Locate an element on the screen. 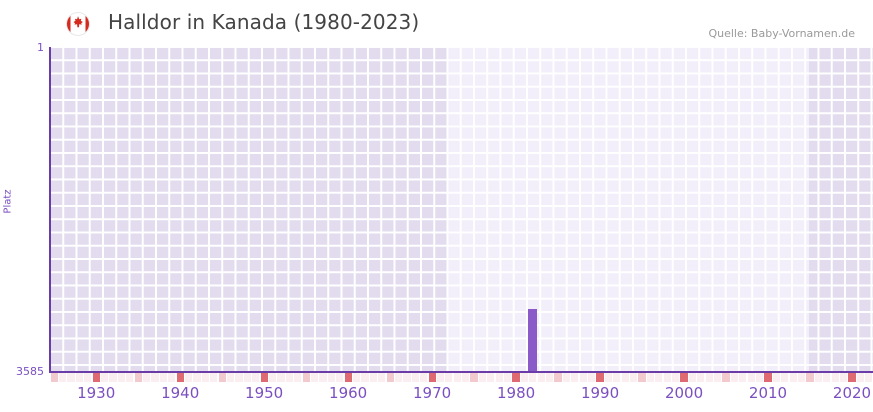  x-tick-1938 is located at coordinates (163, 377).